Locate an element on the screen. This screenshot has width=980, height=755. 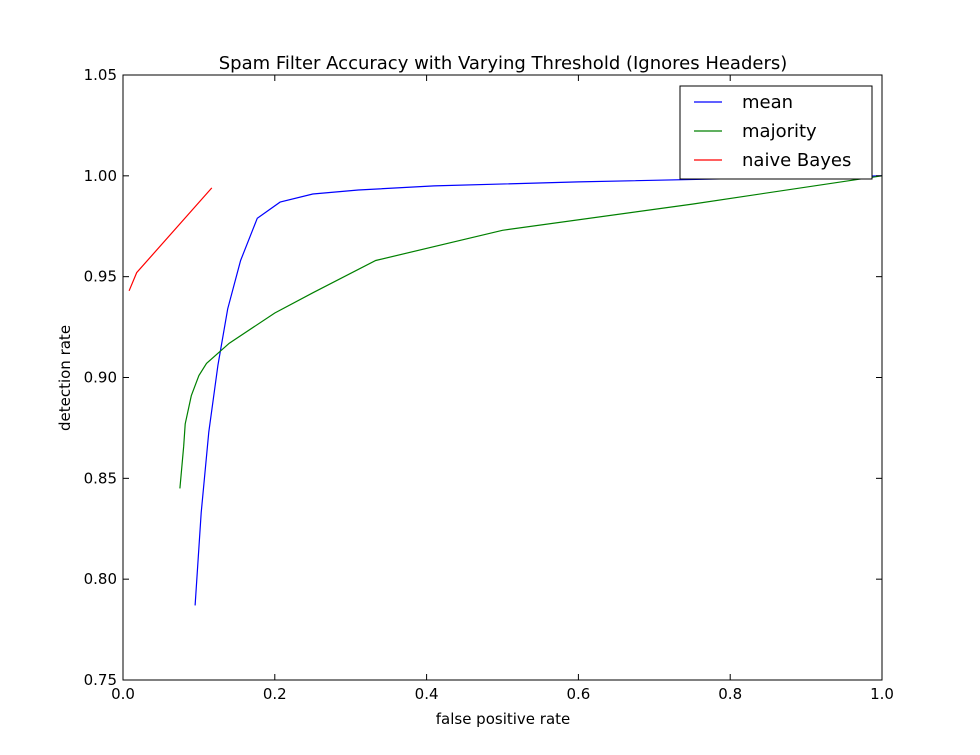
x-tick-label: 0.2 is located at coordinates (275, 694).